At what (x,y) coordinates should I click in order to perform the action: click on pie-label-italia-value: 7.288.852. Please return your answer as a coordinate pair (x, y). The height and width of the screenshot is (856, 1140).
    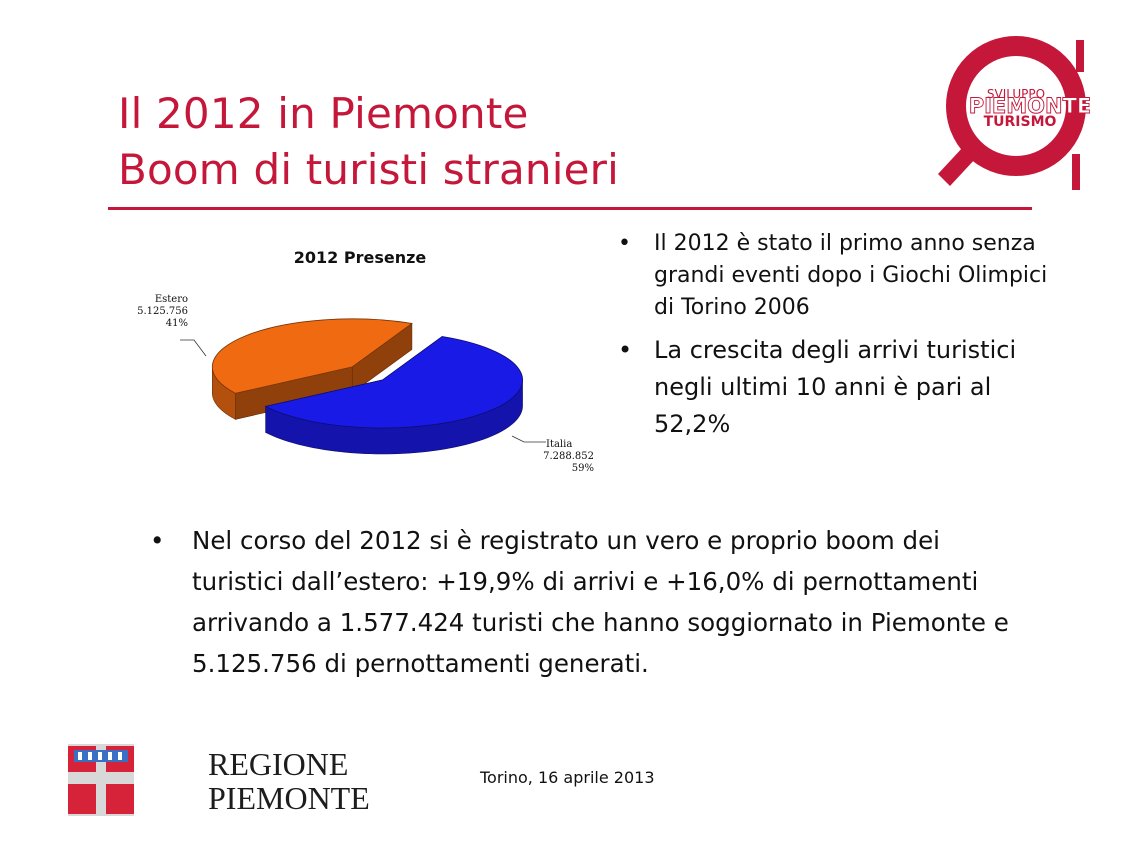
    Looking at the image, I should click on (568, 456).